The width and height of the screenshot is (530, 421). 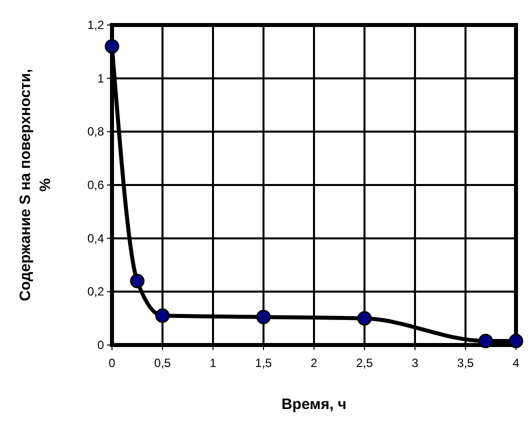 What do you see at coordinates (35, 185) in the screenshot?
I see `y-axis-title: Содержание S на поверхности, %` at bounding box center [35, 185].